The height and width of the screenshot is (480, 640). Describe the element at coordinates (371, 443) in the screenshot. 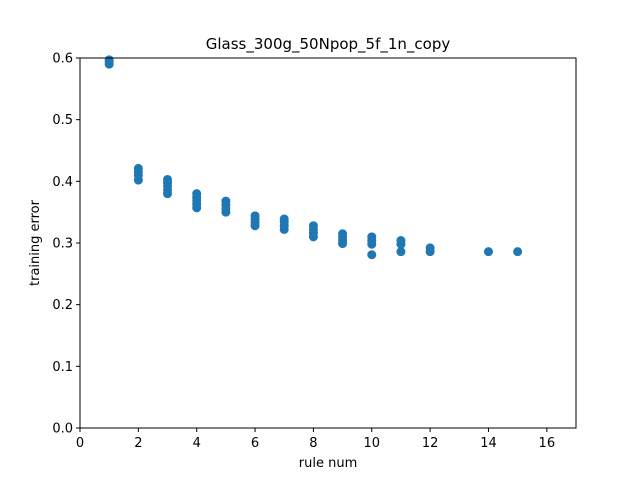

I see `x-tick-label: 10` at that location.